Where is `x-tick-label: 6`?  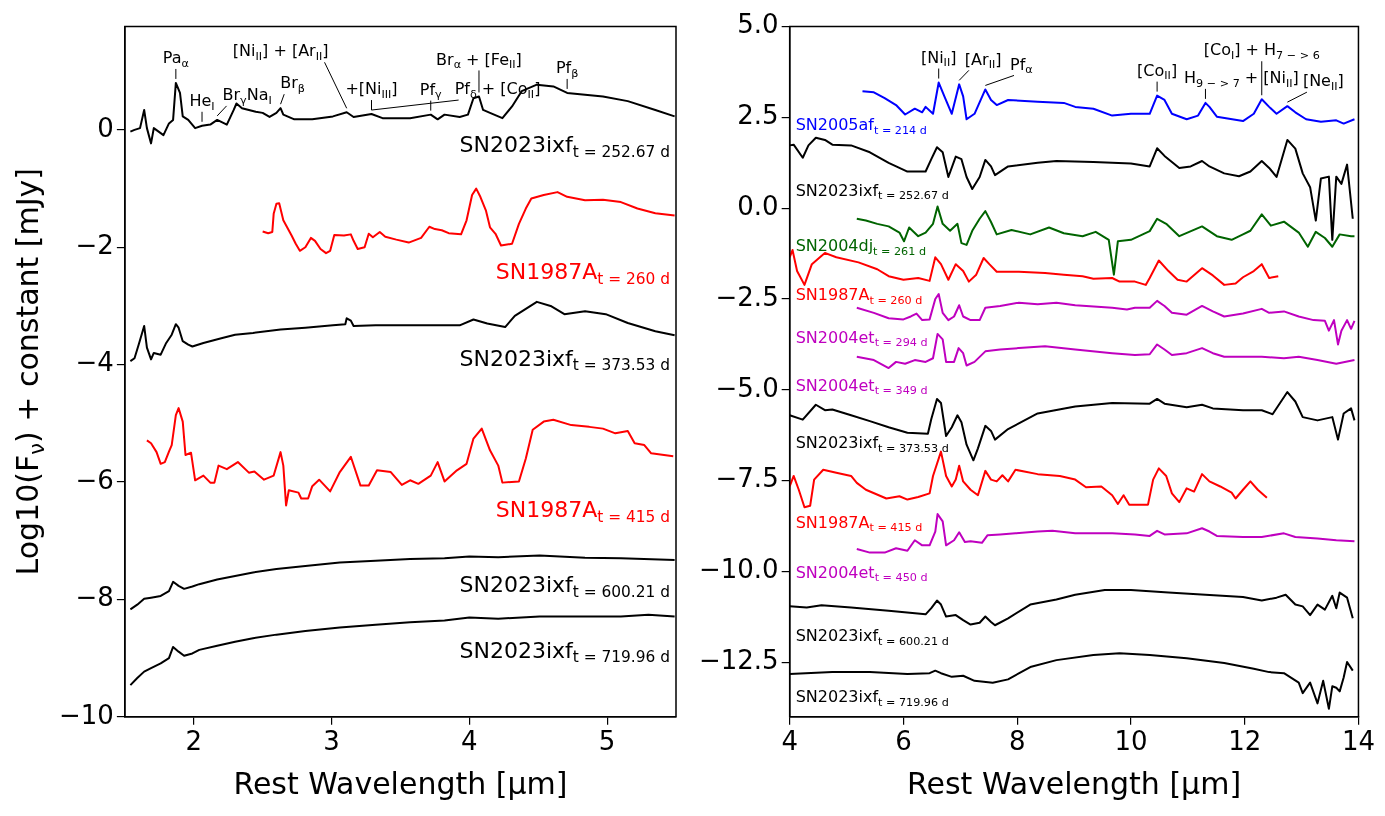 x-tick-label: 6 is located at coordinates (903, 741).